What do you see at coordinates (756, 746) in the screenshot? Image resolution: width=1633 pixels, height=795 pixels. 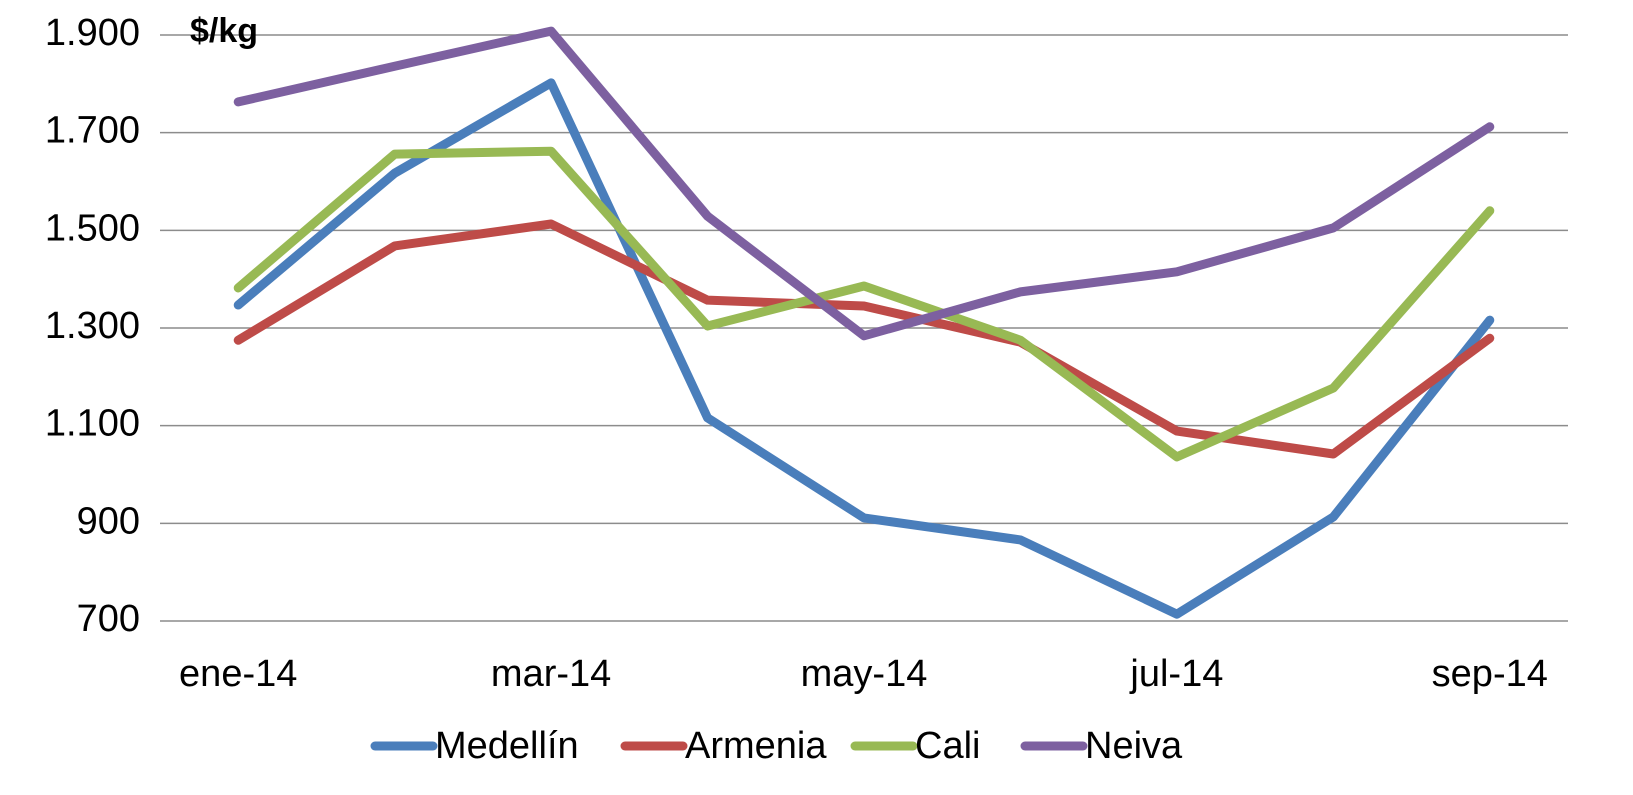 I see `legend-label: Armenia` at bounding box center [756, 746].